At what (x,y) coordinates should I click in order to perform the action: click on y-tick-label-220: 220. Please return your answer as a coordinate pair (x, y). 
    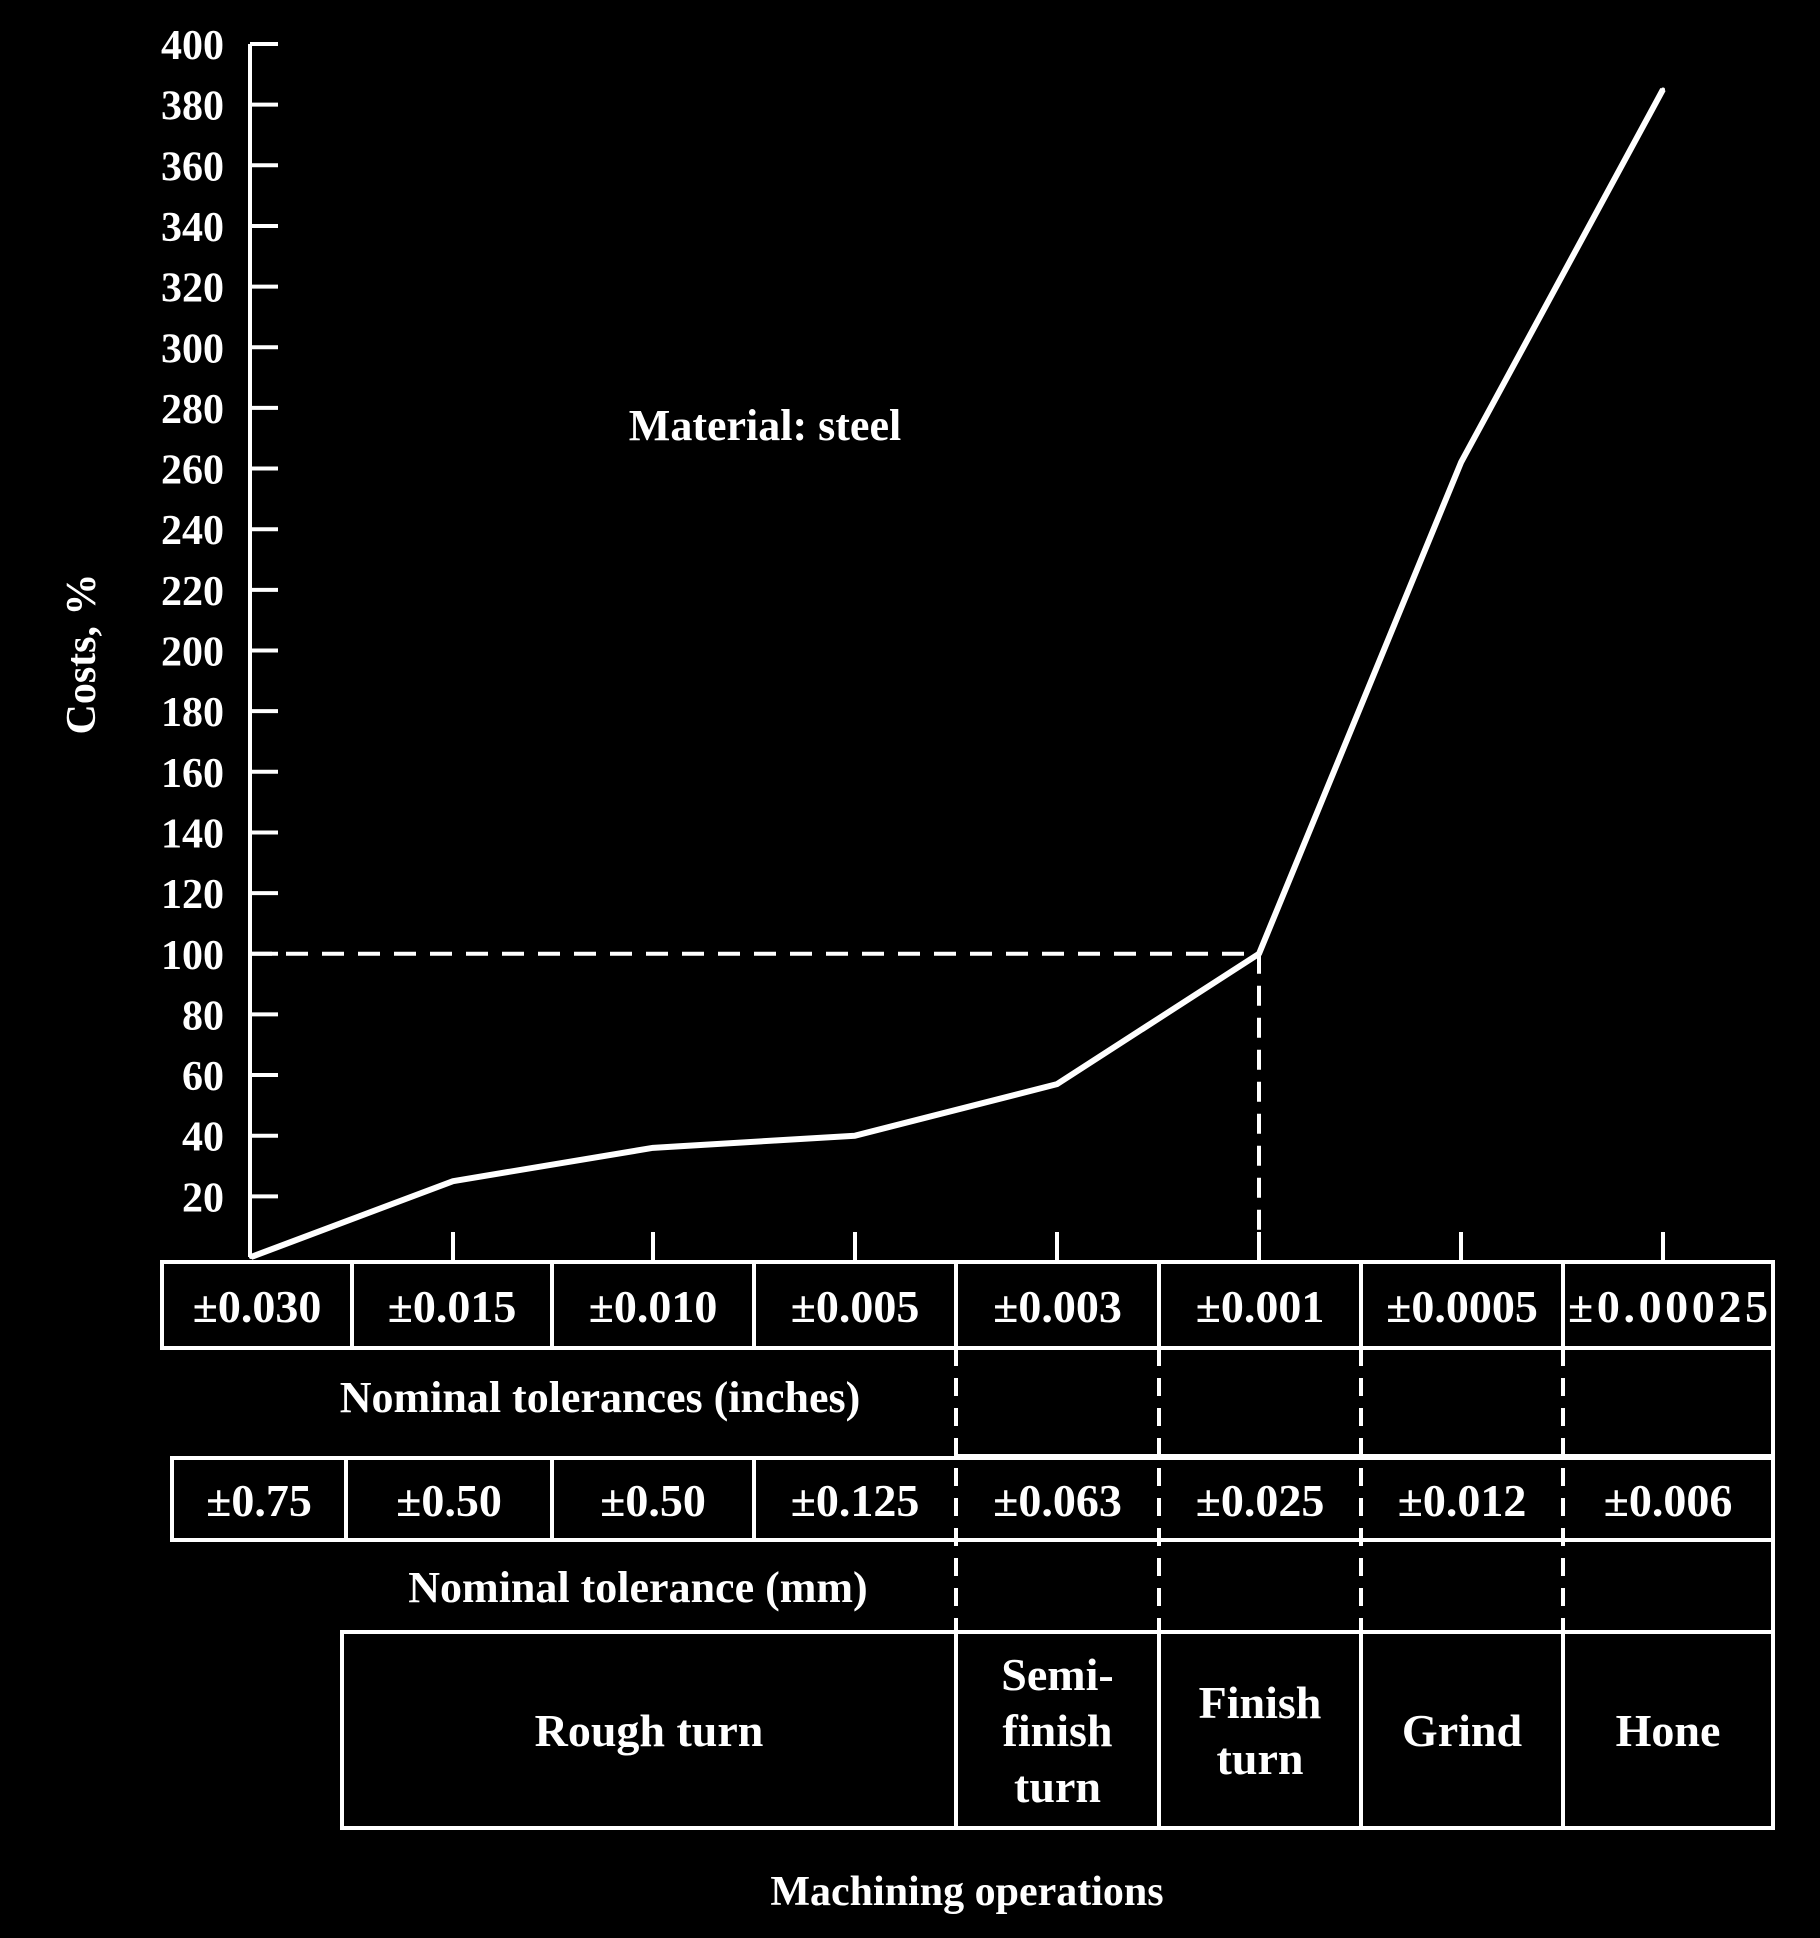
    Looking at the image, I should click on (192, 592).